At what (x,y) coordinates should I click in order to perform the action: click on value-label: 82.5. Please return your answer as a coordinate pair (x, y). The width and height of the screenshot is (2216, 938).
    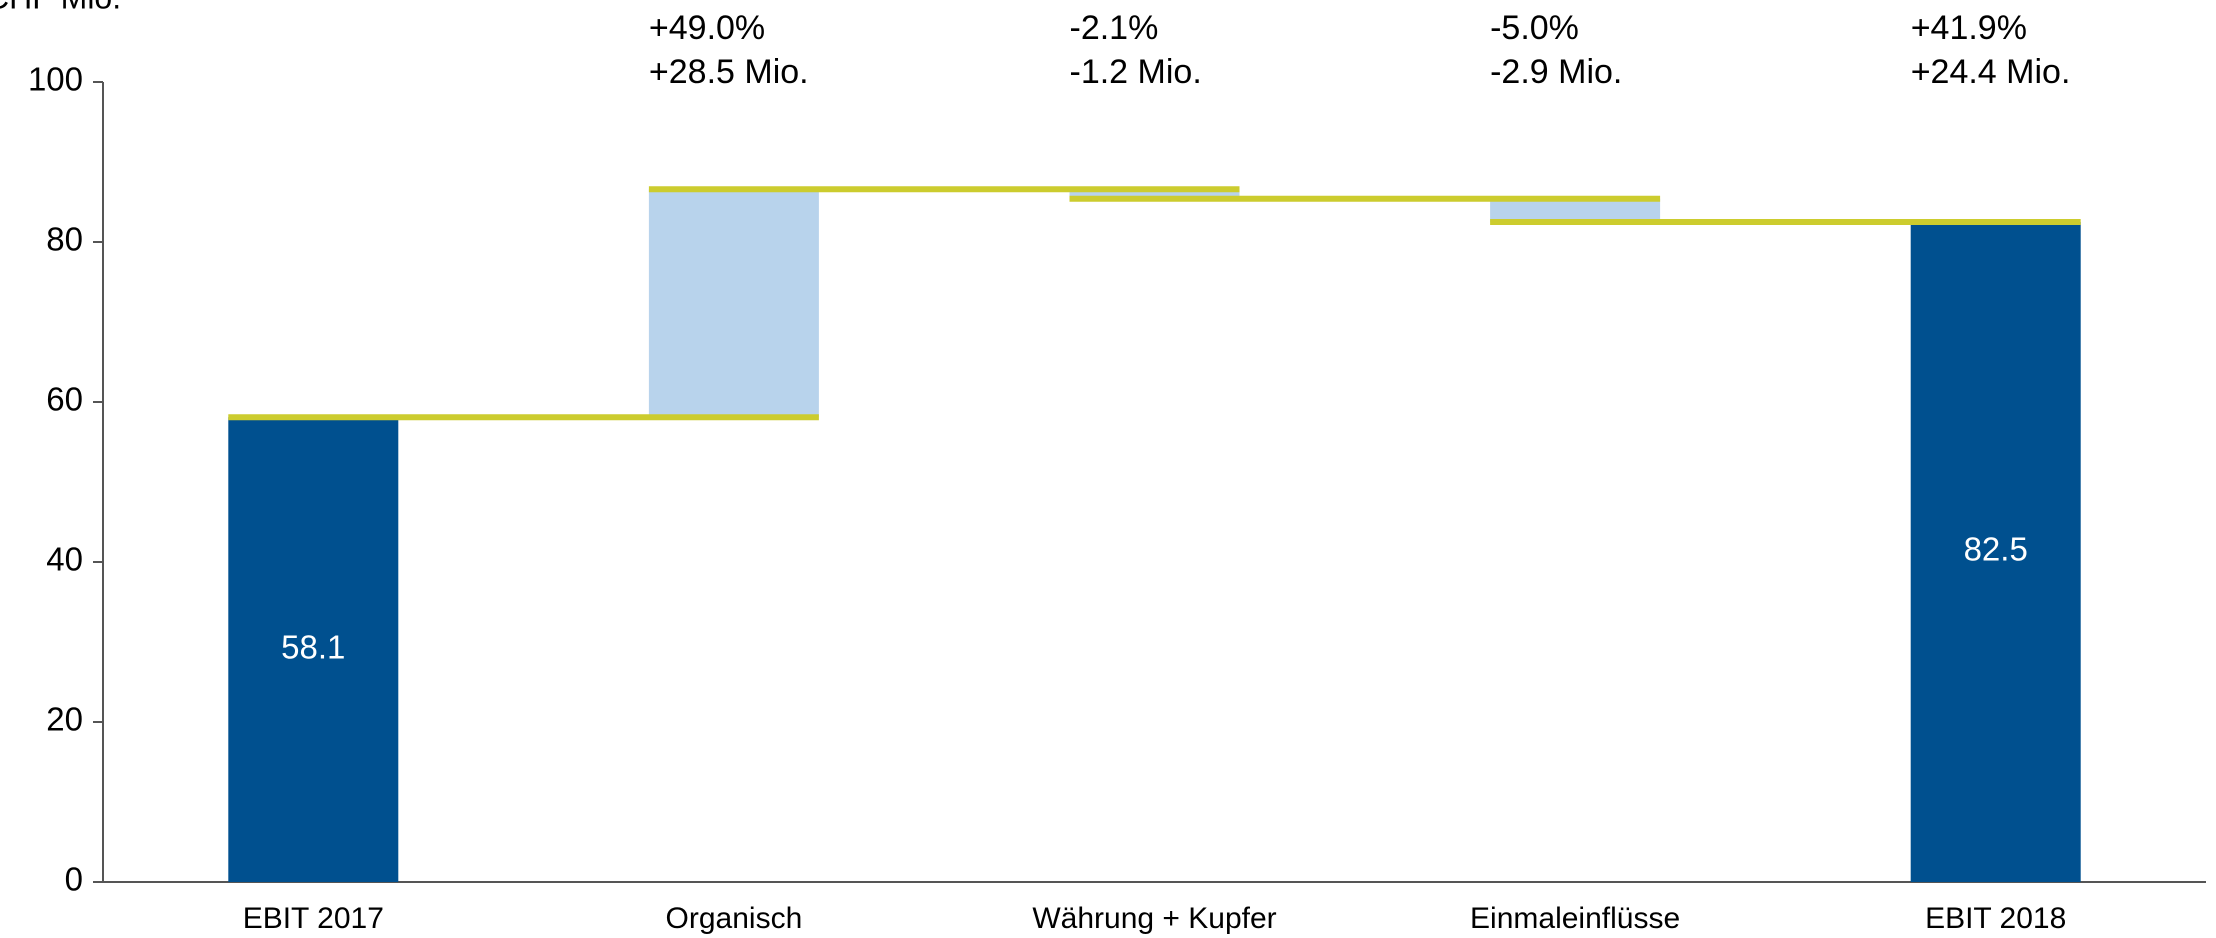
    Looking at the image, I should click on (1996, 549).